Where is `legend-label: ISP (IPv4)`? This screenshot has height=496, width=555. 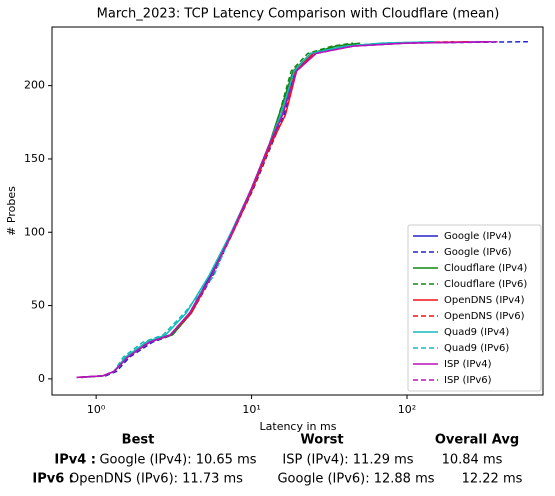
legend-label: ISP (IPv4) is located at coordinates (468, 364).